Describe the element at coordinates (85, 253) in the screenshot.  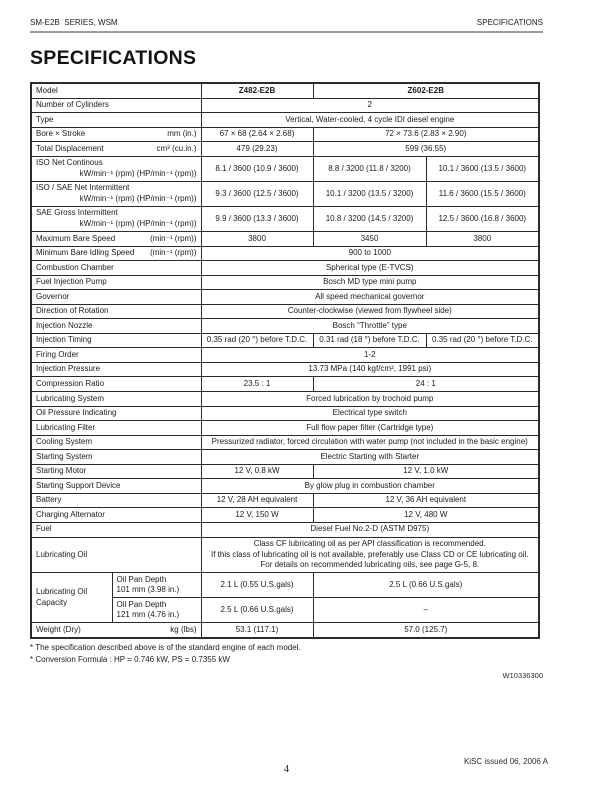
I see `row-label: Minimum Bare Idling Speed` at that location.